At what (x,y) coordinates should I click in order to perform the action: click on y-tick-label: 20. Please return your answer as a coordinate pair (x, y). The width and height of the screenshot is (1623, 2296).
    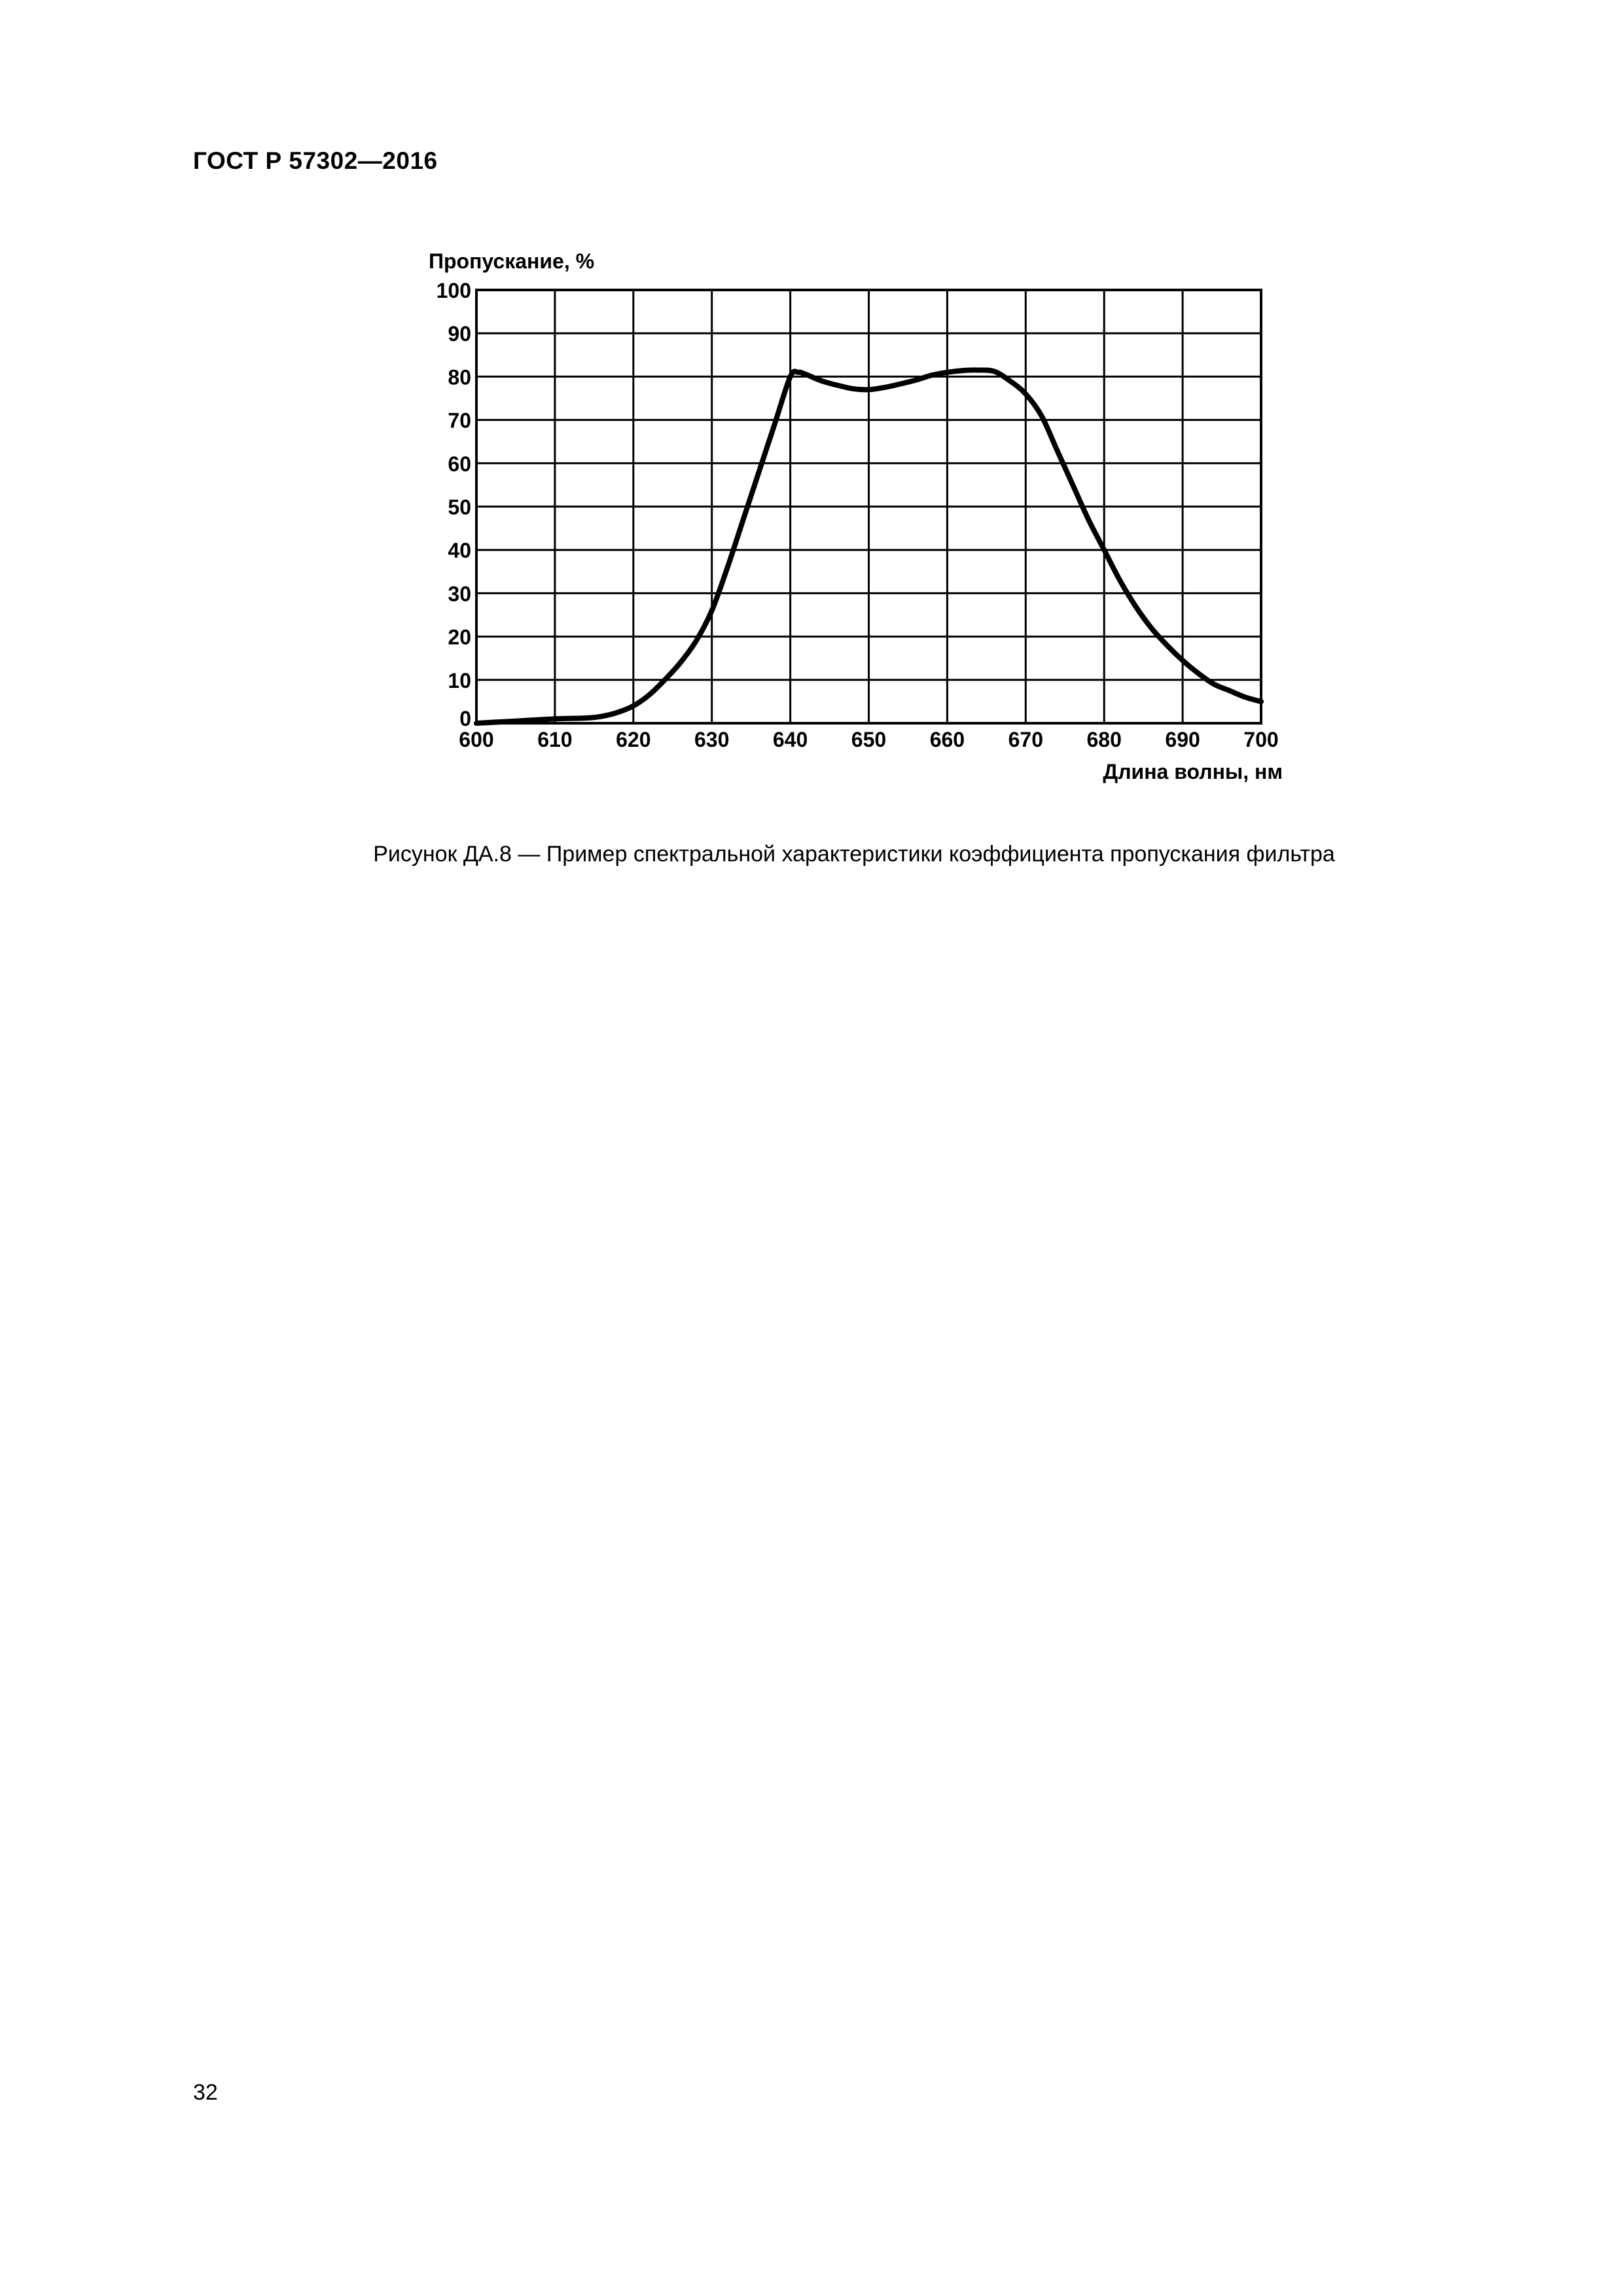
    Looking at the image, I should click on (459, 637).